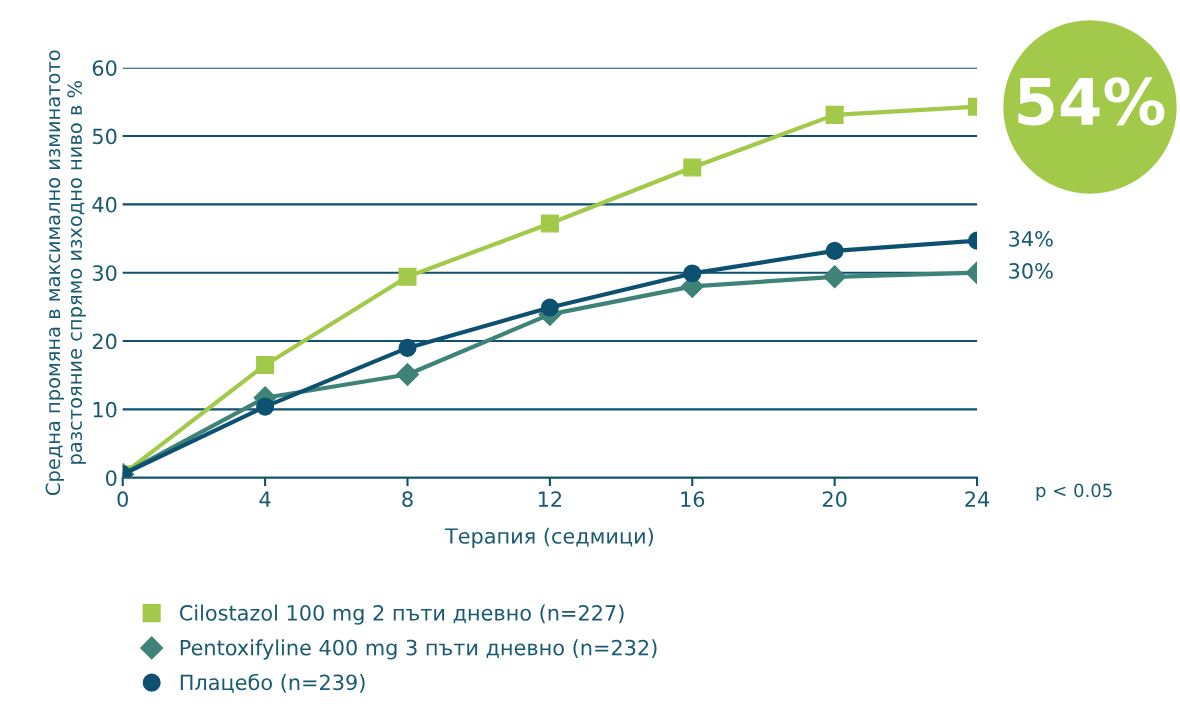 Image resolution: width=1180 pixels, height=713 pixels. Describe the element at coordinates (65, 272) in the screenshot. I see `y-axis-title: Средна промяна в максимално изминатото разстояние спрямо изходно ниво в %` at that location.